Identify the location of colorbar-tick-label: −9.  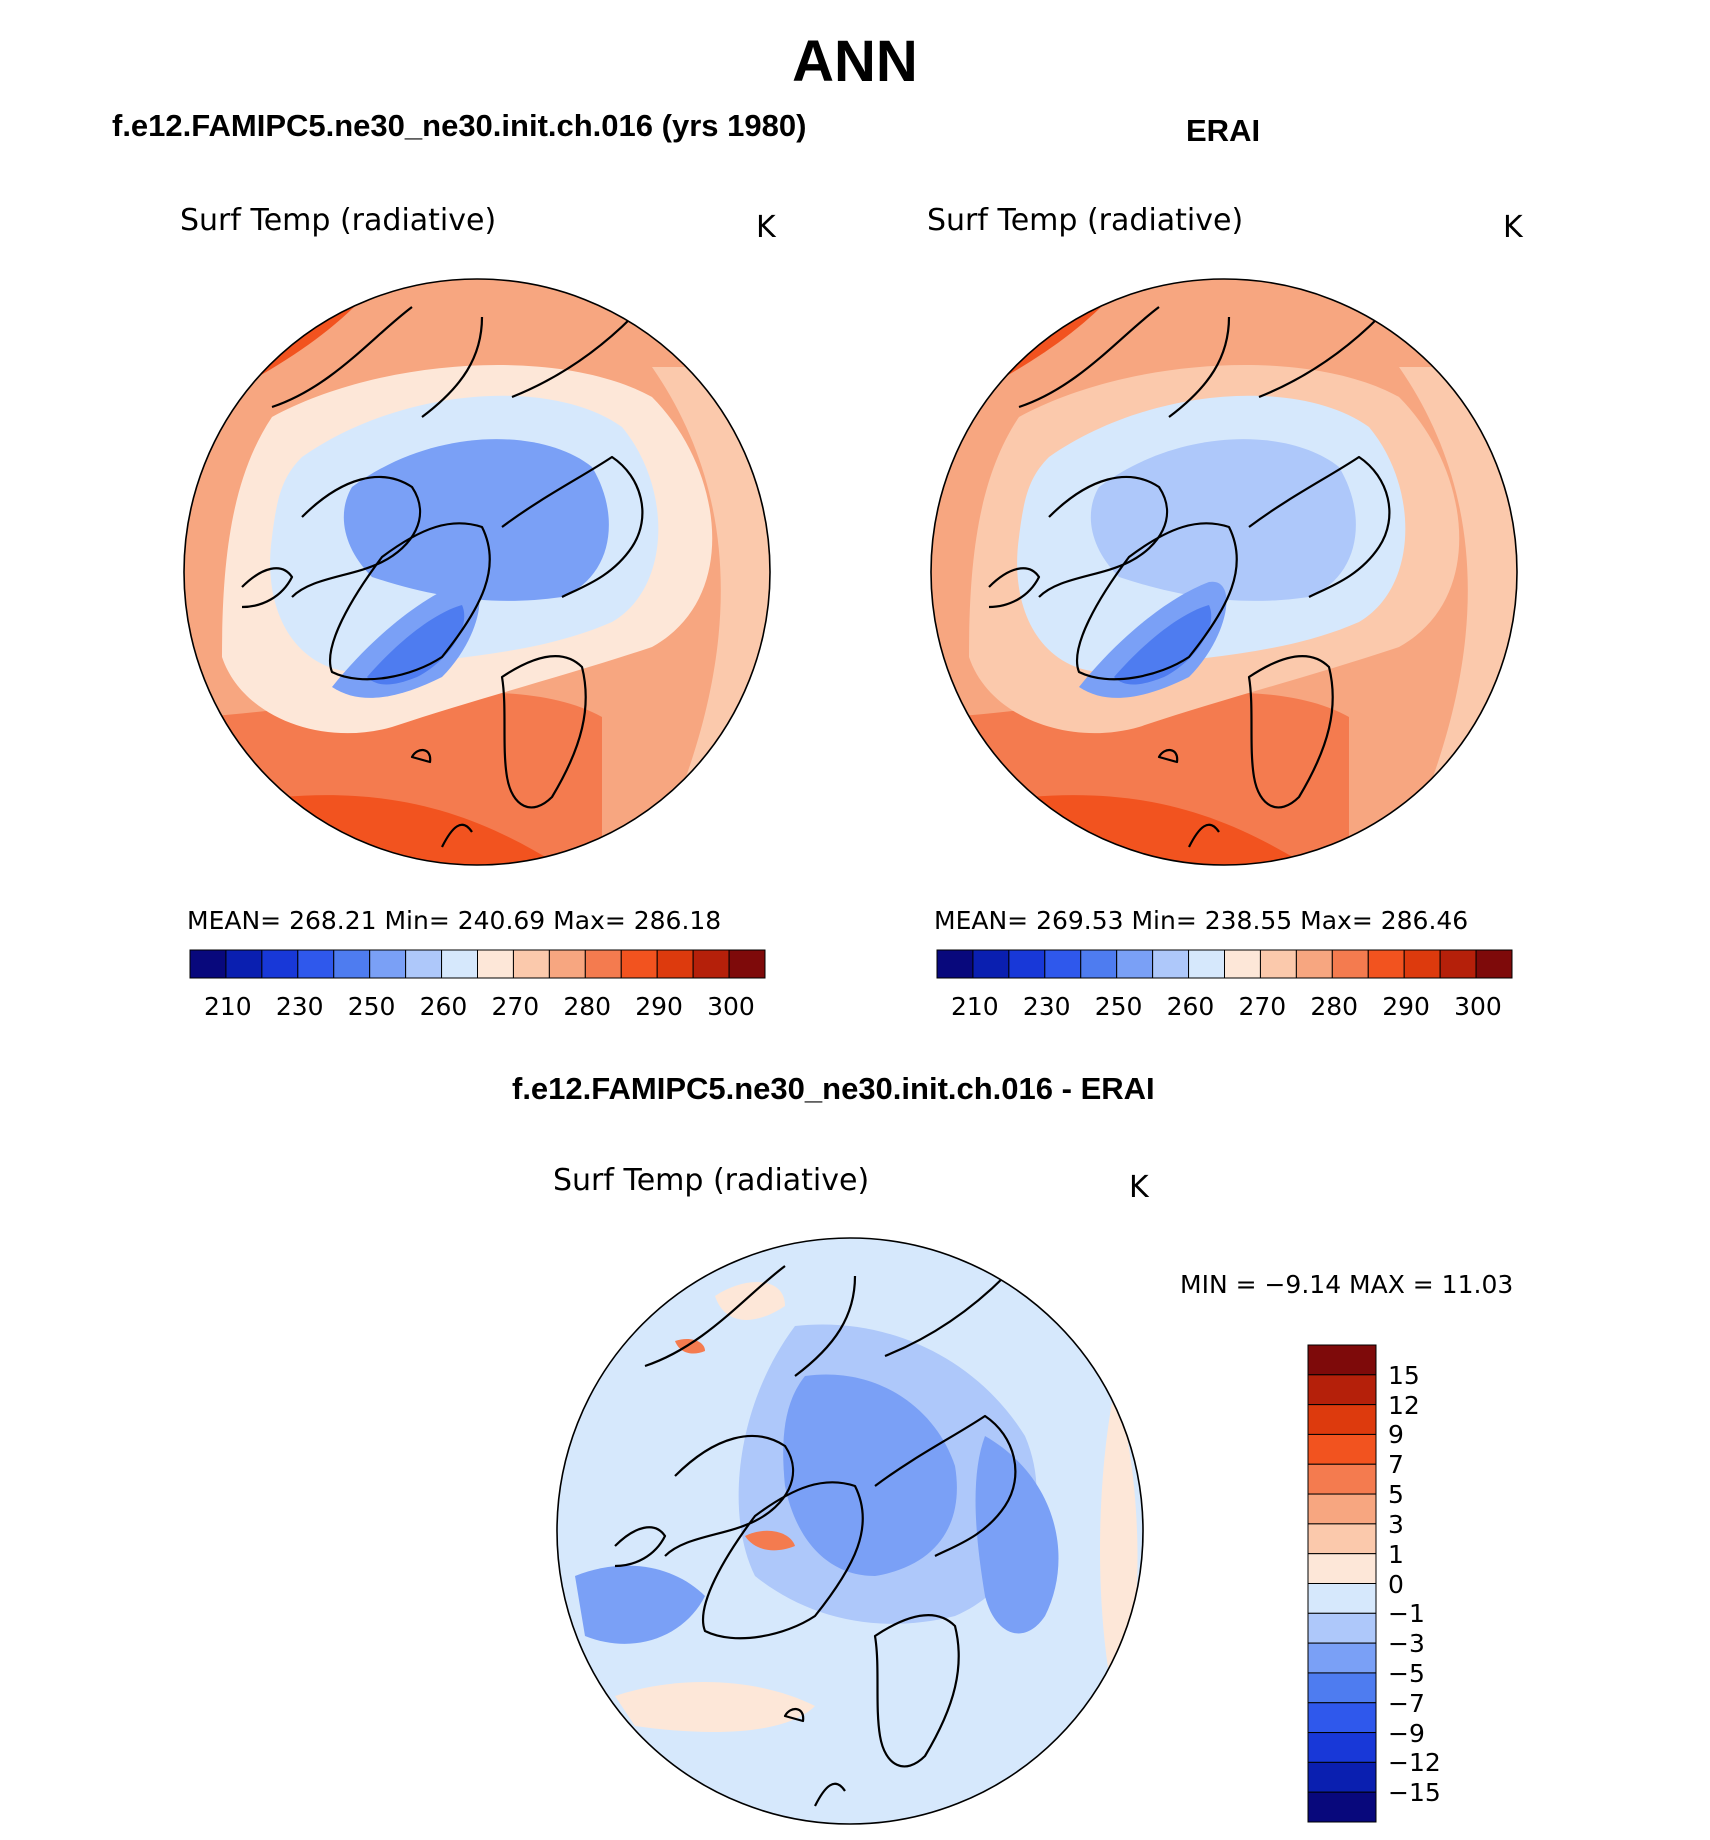
(1406, 1733).